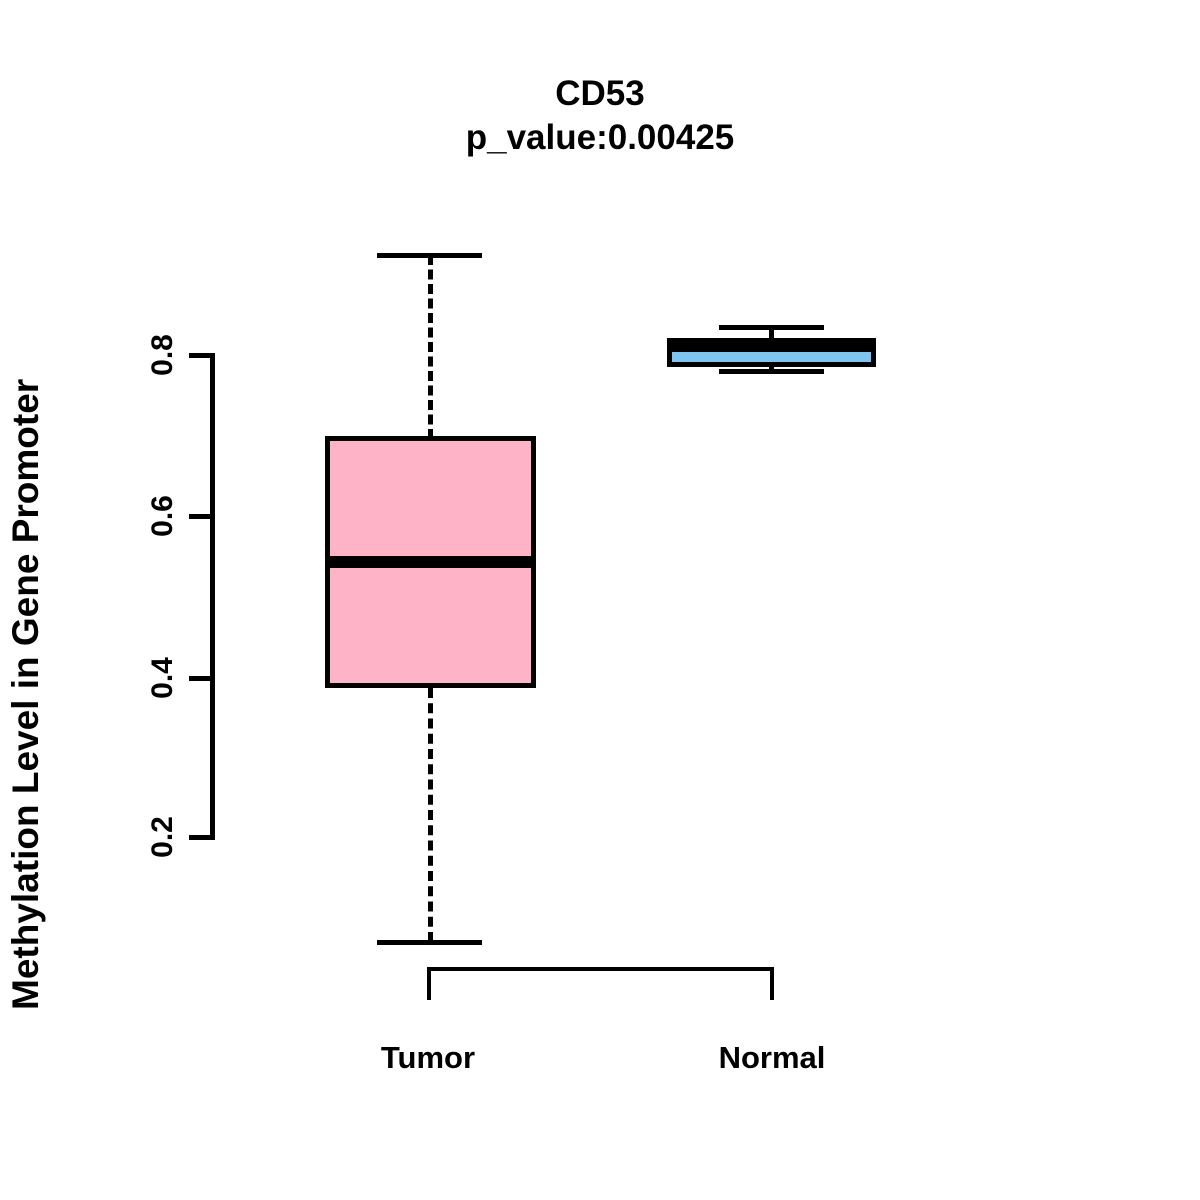 The image size is (1200, 1200). What do you see at coordinates (200, 355) in the screenshot?
I see `y-tick-mark-0.8` at bounding box center [200, 355].